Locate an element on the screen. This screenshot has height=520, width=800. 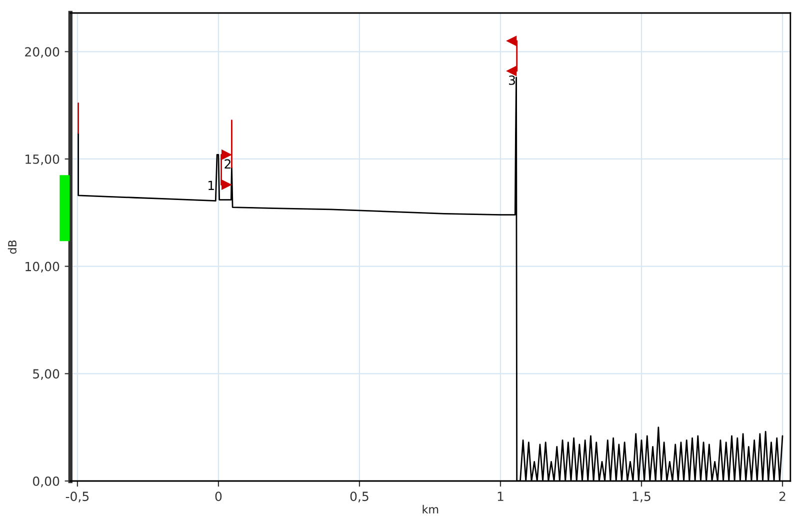
y-axis-title: dB is located at coordinates (12, 247).